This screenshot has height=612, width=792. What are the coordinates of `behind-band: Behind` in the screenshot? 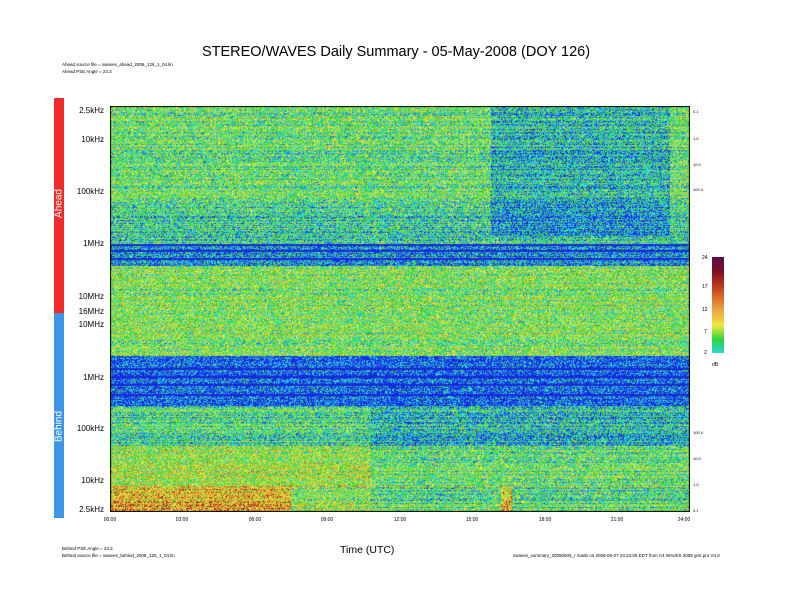 It's located at (59, 415).